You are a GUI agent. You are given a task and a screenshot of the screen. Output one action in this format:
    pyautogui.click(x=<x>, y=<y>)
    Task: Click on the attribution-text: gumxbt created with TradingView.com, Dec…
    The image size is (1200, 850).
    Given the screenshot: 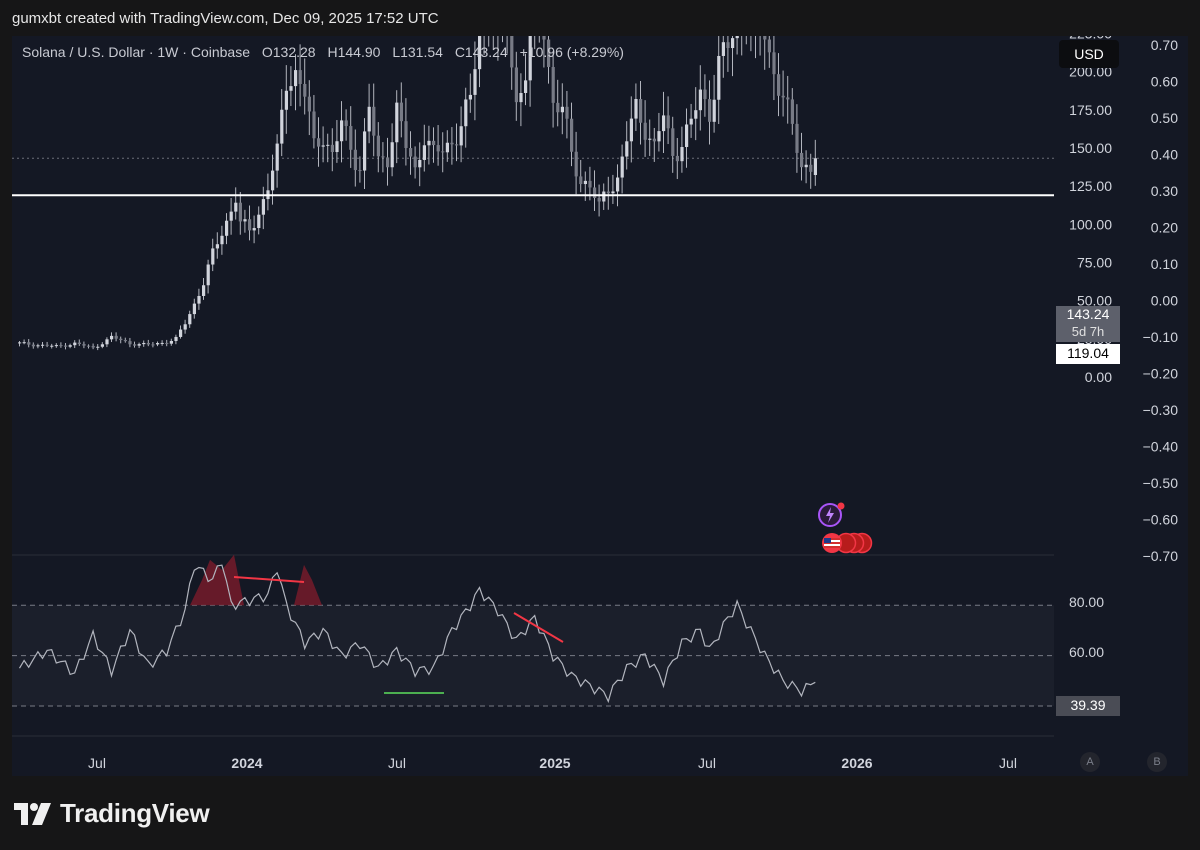 What is the action you would take?
    pyautogui.click(x=225, y=18)
    